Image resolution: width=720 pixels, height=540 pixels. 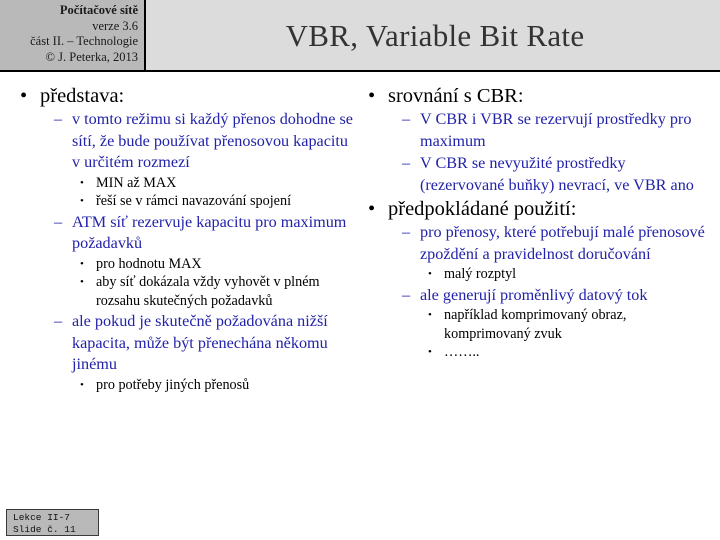 What do you see at coordinates (82, 96) in the screenshot?
I see `bullet-text: představa:` at bounding box center [82, 96].